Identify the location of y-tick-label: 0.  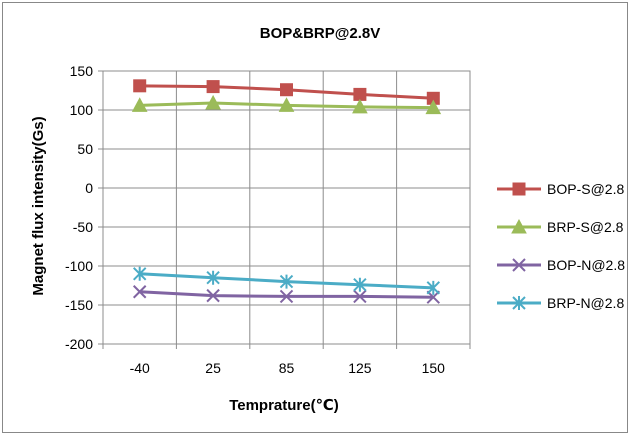
(89, 188).